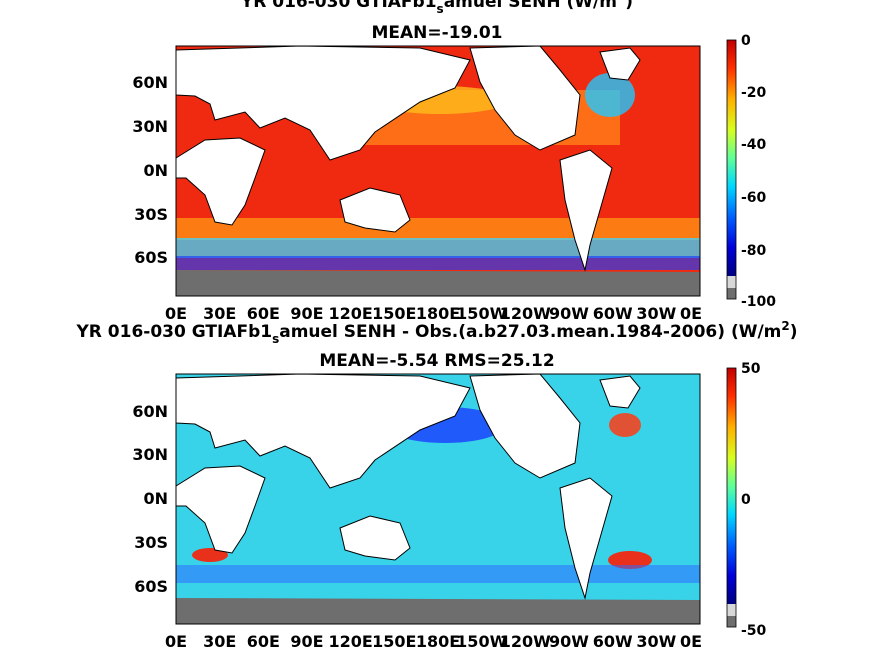 This screenshot has width=875, height=656. I want to click on panel-2-antarctica, so click(438, 611).